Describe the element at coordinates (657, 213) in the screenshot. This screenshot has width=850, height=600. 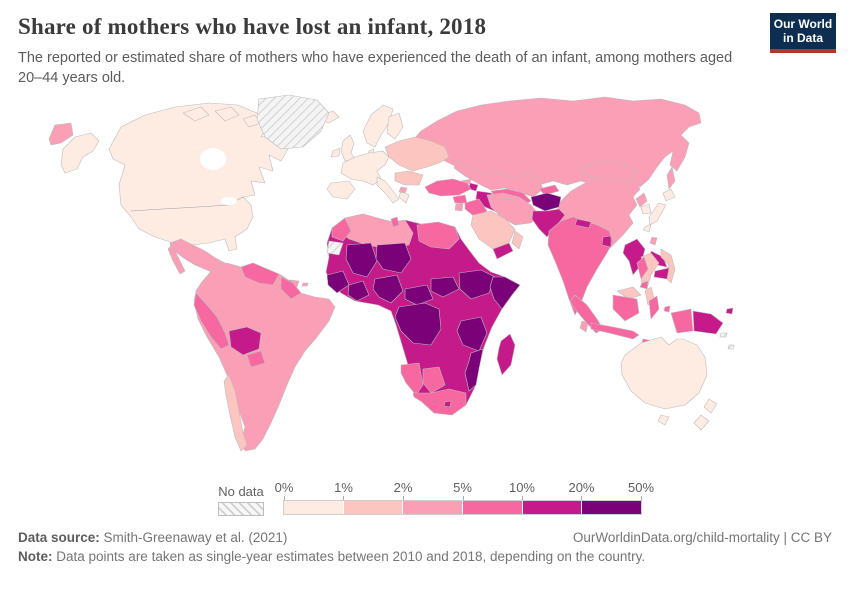
I see `country-japan-honshu` at that location.